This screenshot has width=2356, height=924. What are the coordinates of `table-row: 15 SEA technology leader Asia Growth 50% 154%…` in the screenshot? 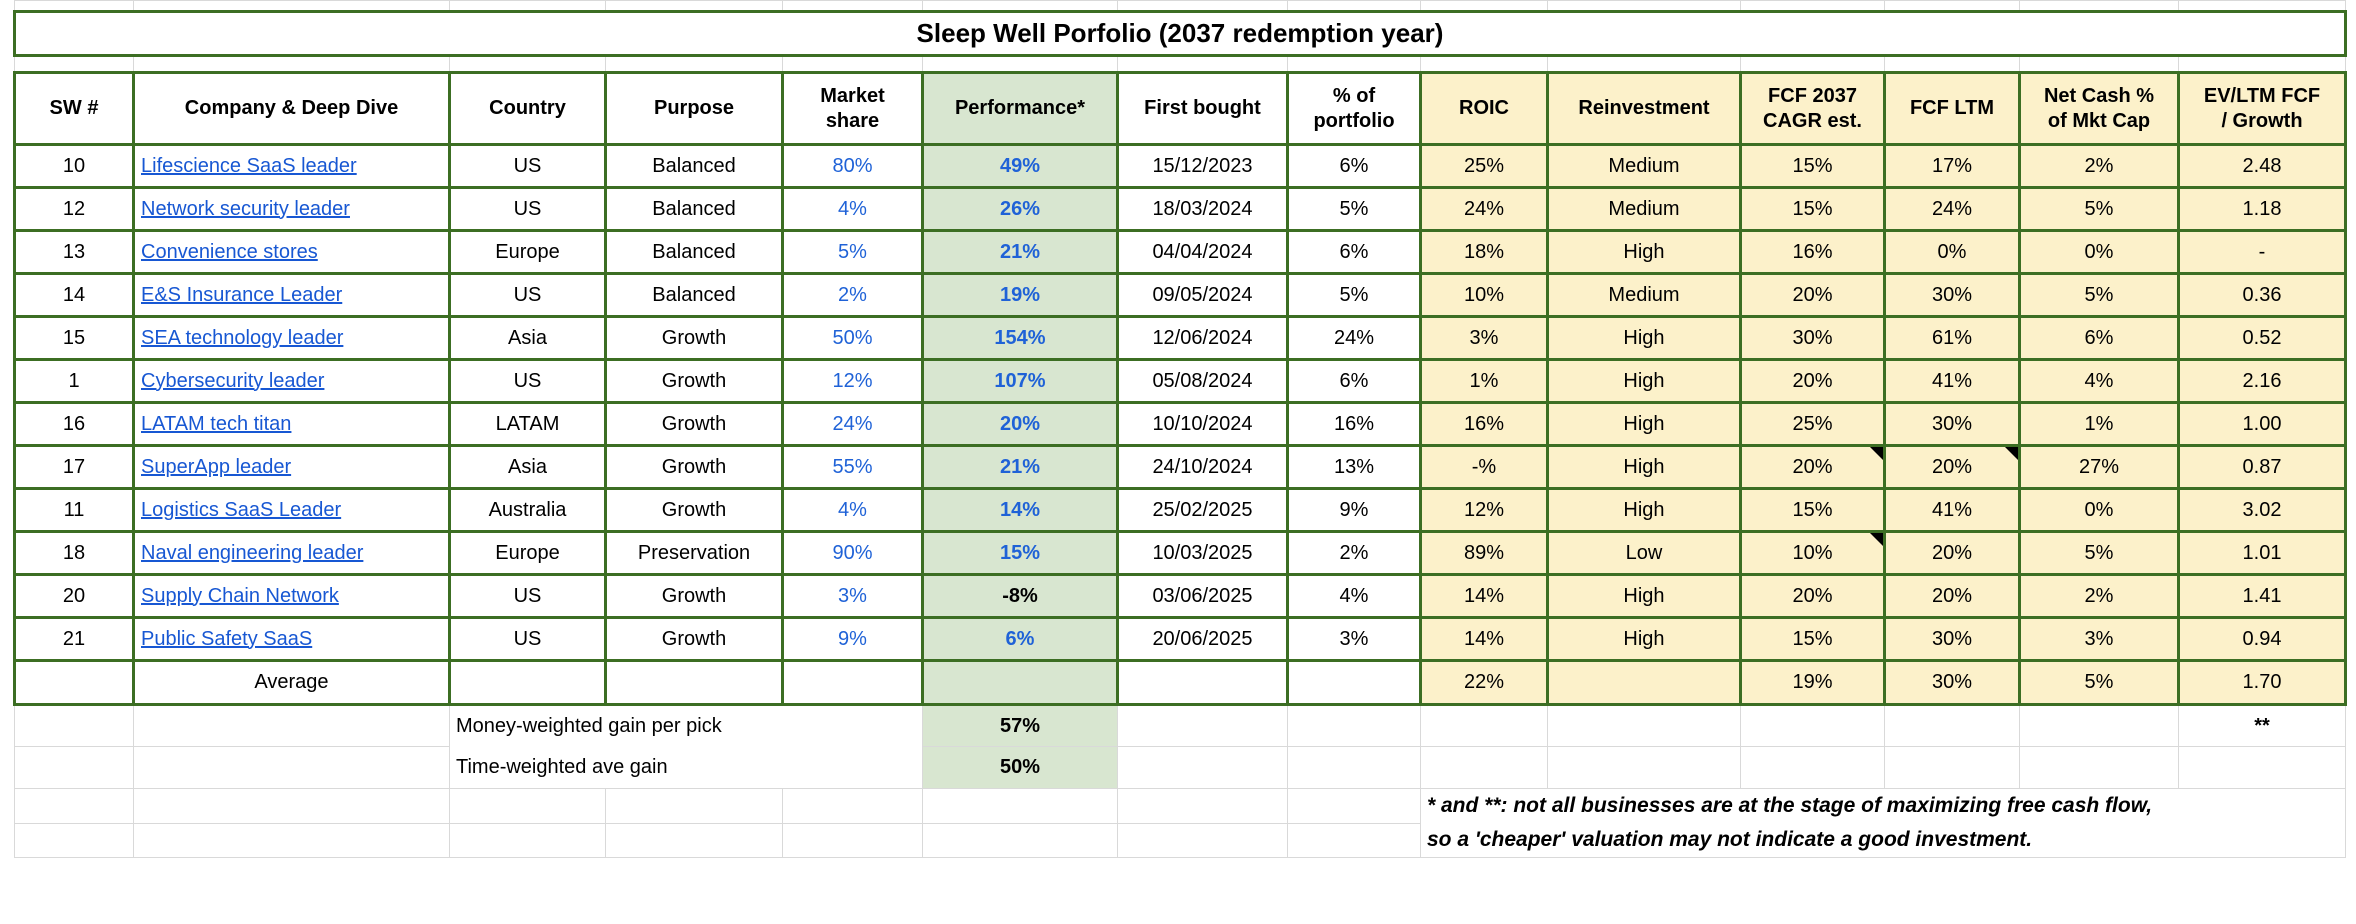 It's located at (1180, 338).